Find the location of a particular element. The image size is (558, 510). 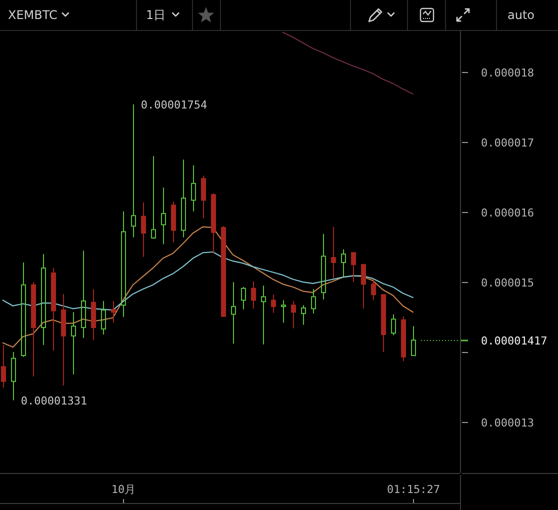

annotation: 0.00001754 is located at coordinates (174, 105).